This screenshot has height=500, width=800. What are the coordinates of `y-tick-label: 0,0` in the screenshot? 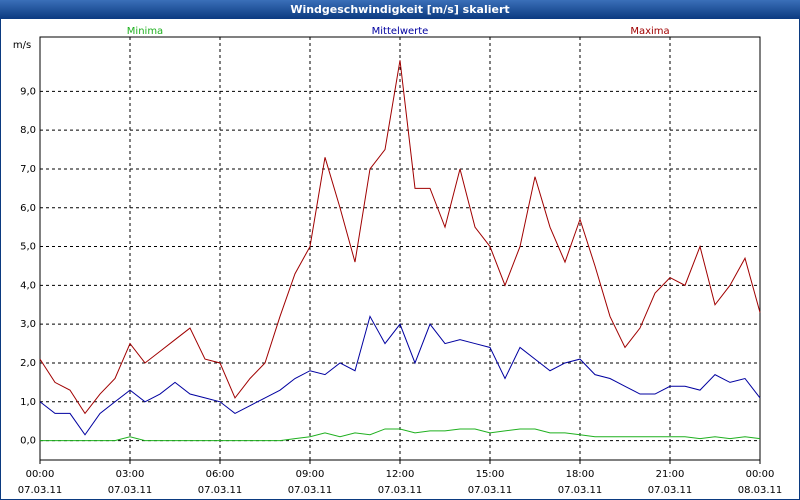 It's located at (28, 441).